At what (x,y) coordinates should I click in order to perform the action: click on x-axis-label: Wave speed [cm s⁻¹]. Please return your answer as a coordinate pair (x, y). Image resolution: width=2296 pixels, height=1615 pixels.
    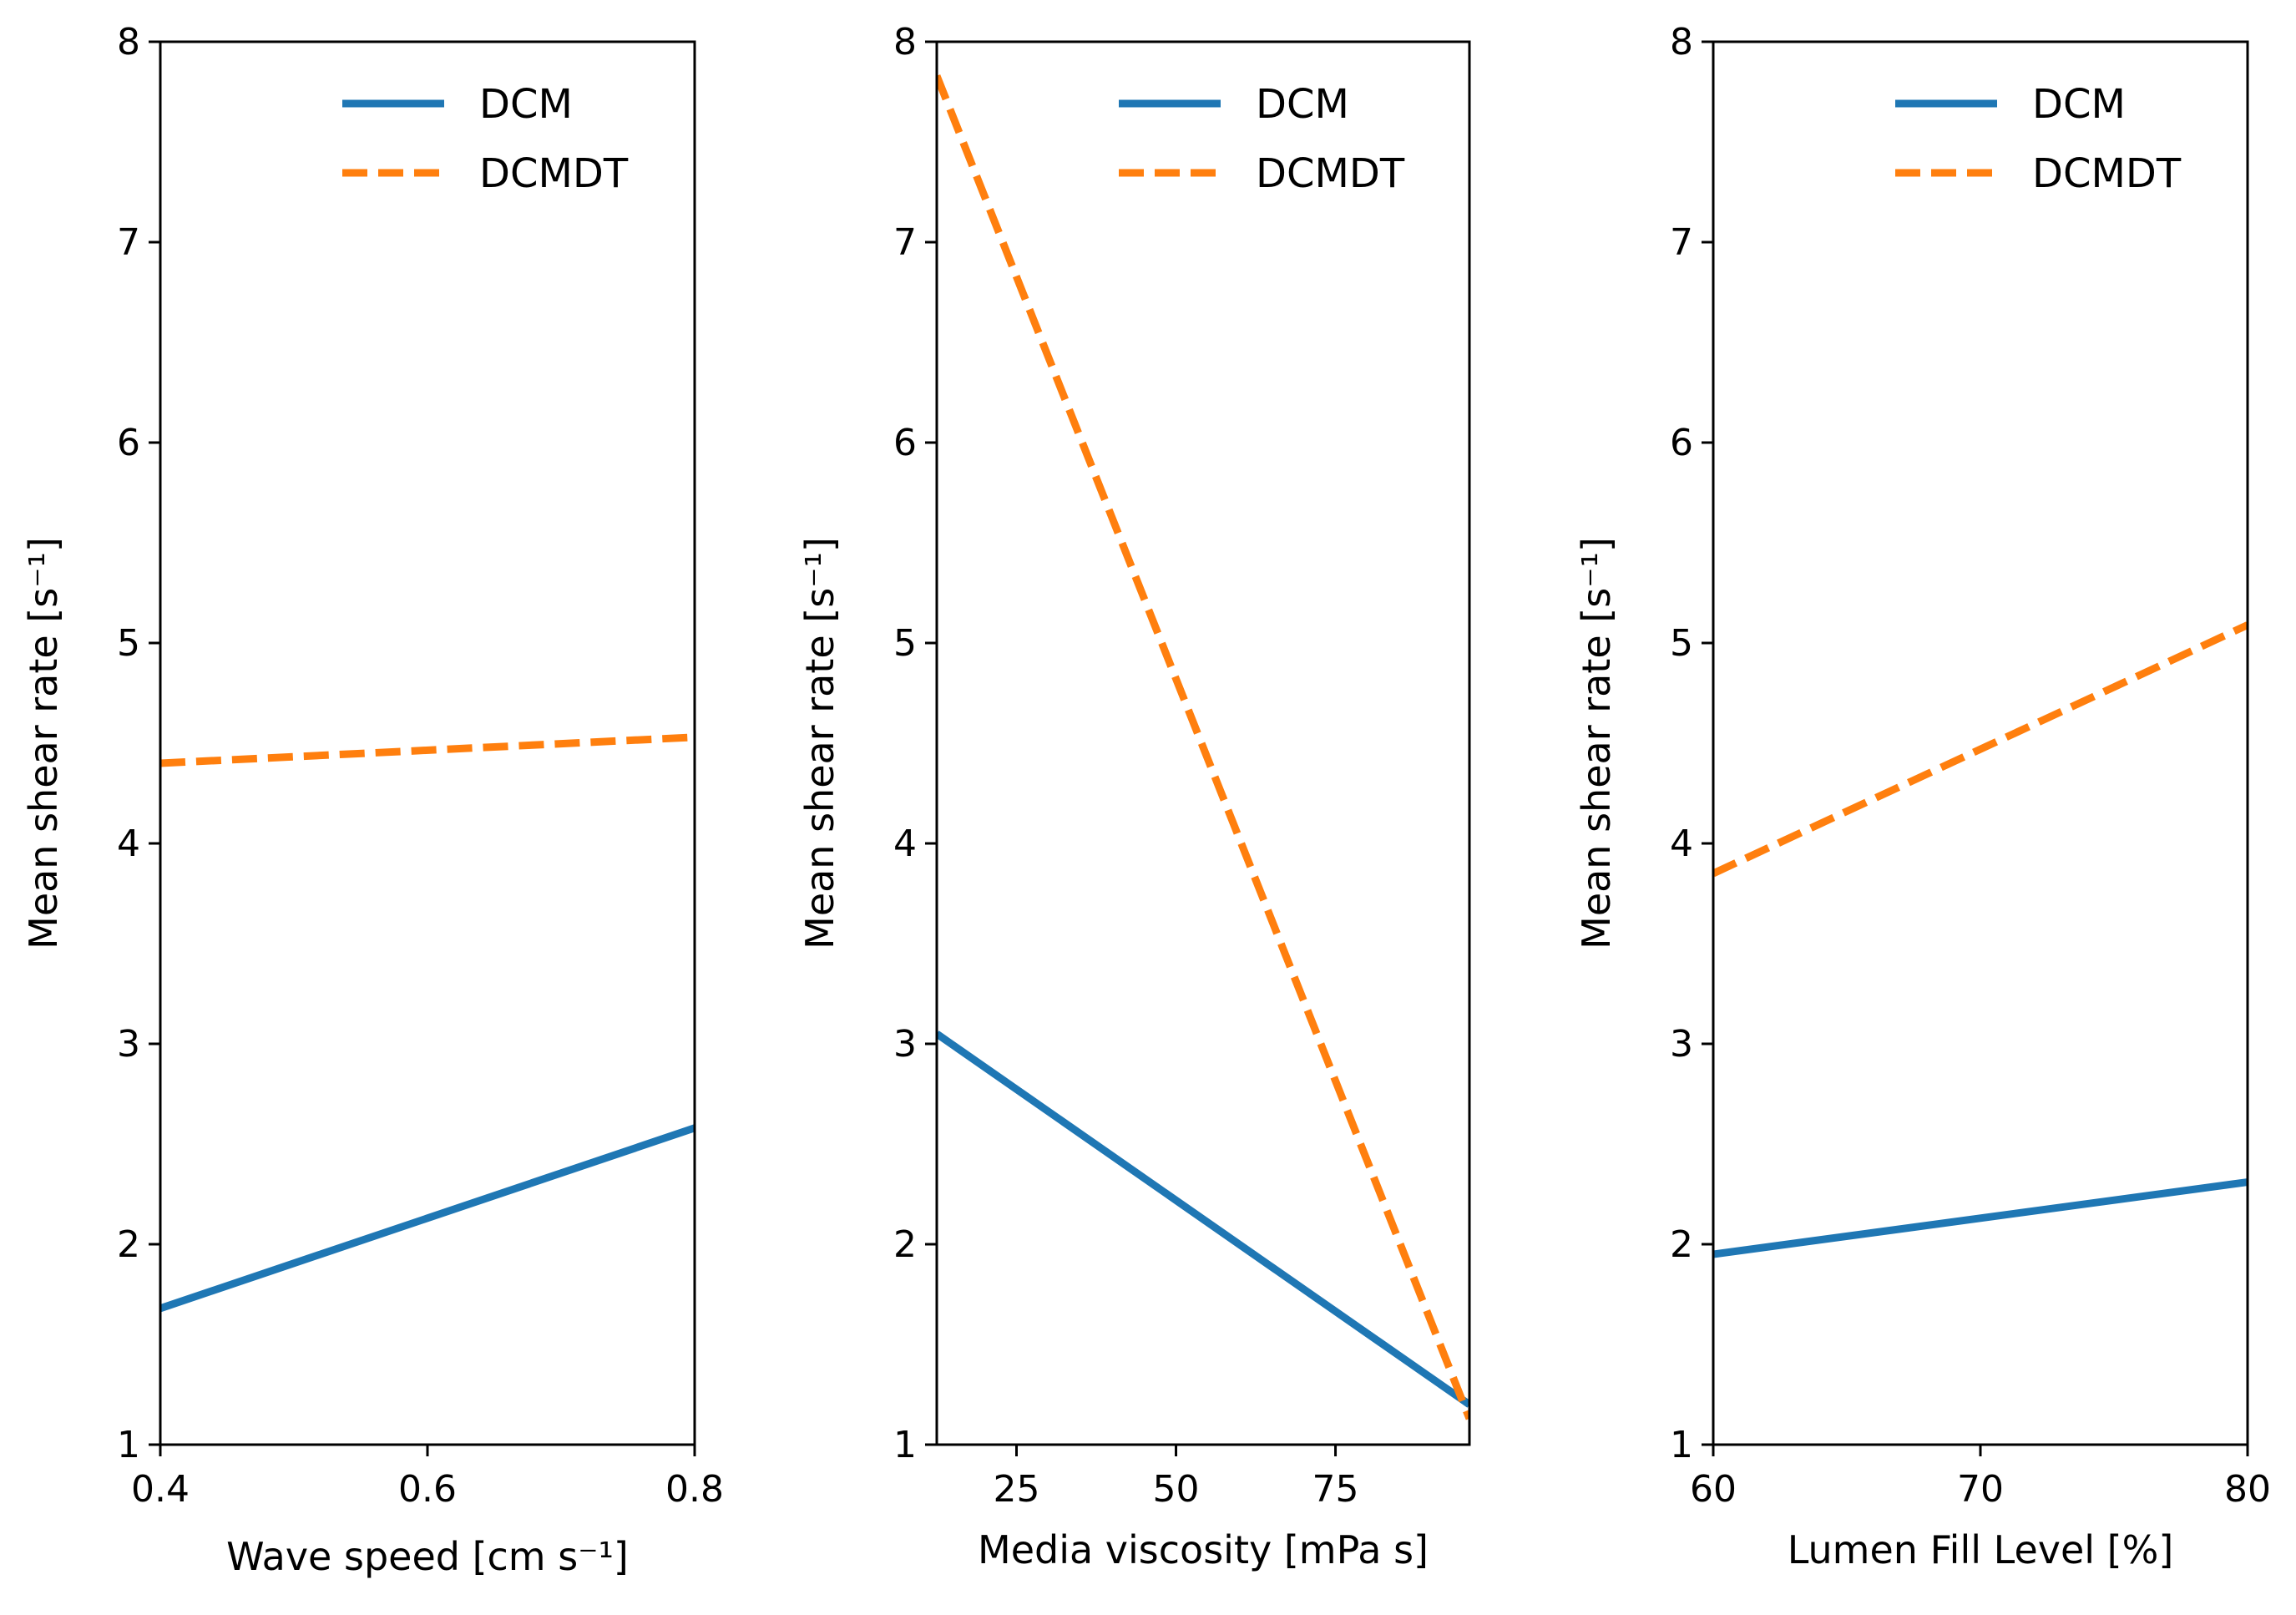
    Looking at the image, I should click on (428, 1557).